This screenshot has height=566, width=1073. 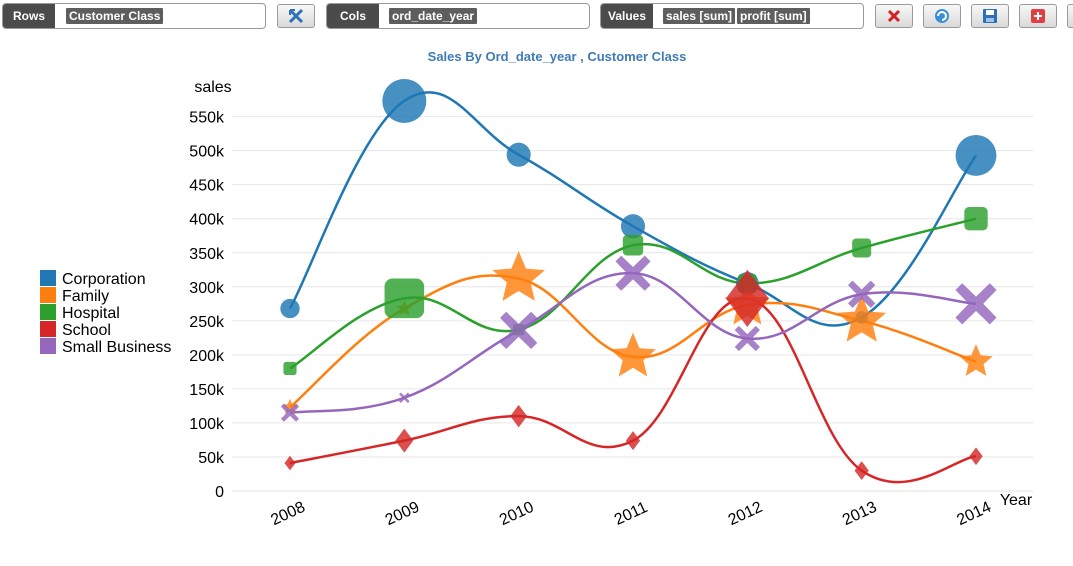 I want to click on legend-swatch-corporation, so click(x=48, y=278).